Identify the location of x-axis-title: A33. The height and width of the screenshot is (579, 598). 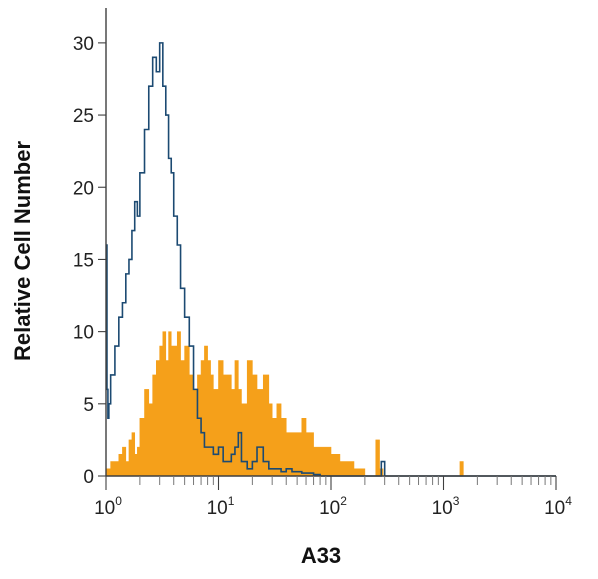
(321, 555).